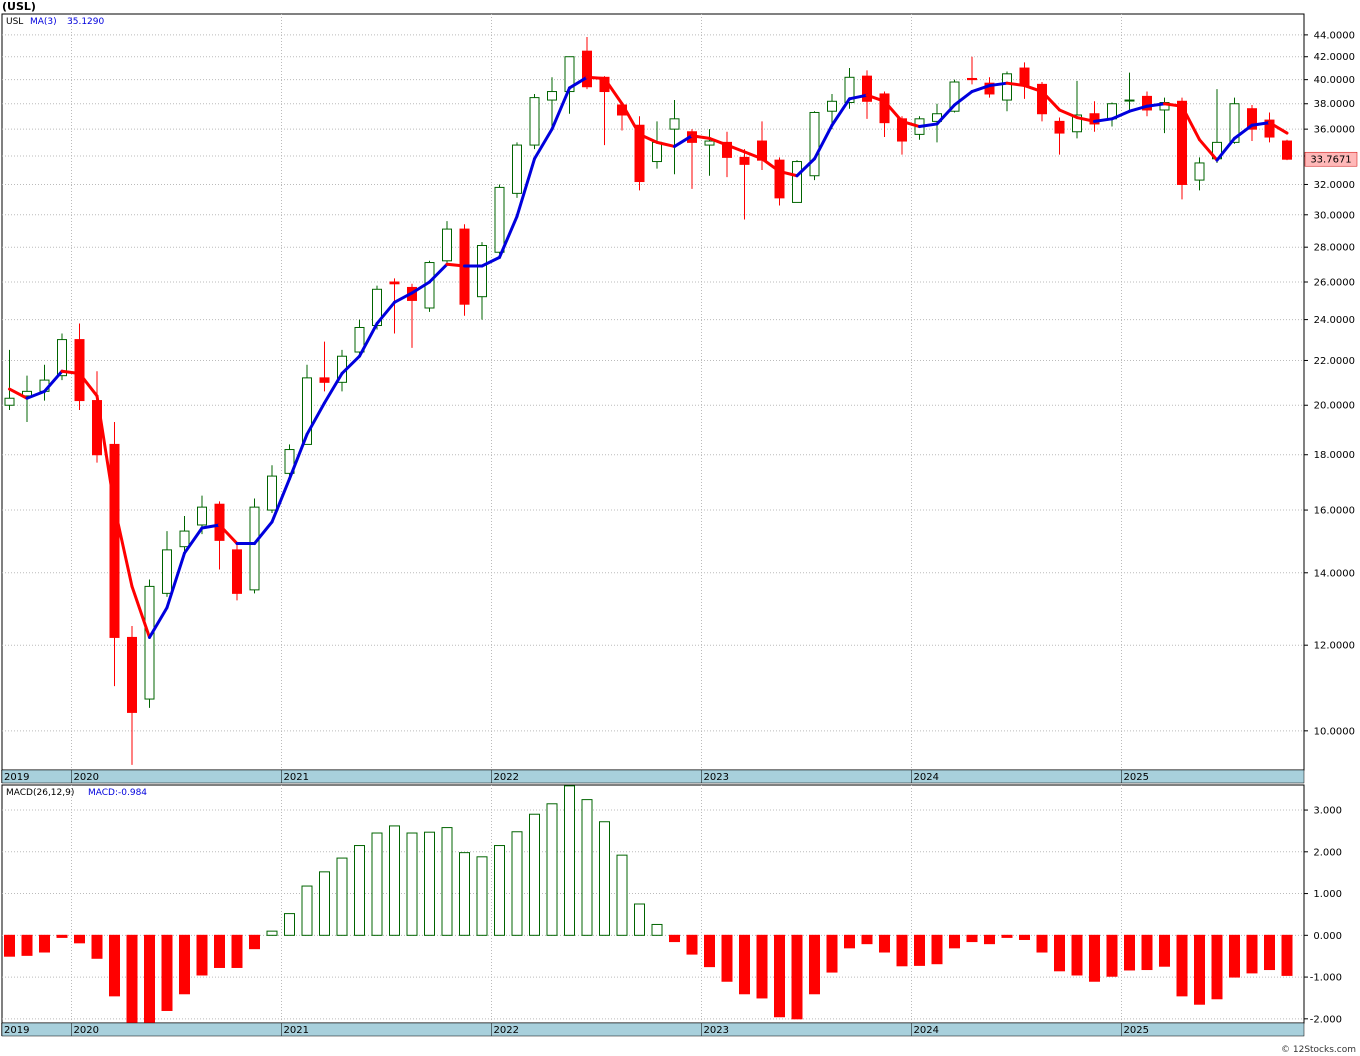 This screenshot has height=1056, width=1360. What do you see at coordinates (1331, 159) in the screenshot?
I see `last-price-box` at bounding box center [1331, 159].